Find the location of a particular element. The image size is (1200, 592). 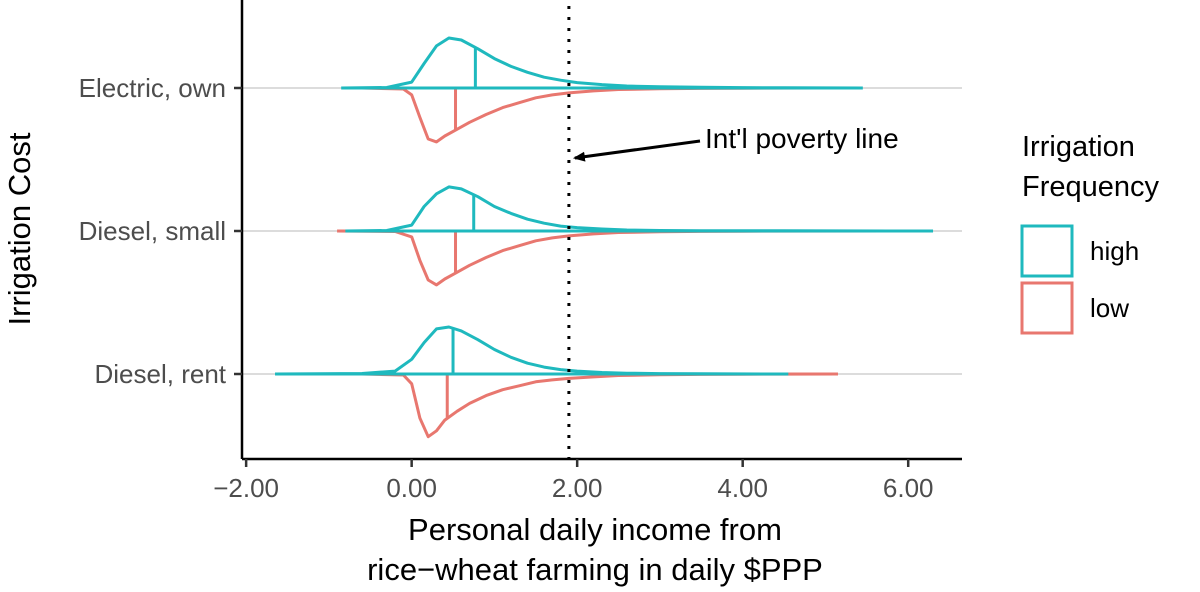

x-tick-label-2: 2.00 is located at coordinates (577, 488).